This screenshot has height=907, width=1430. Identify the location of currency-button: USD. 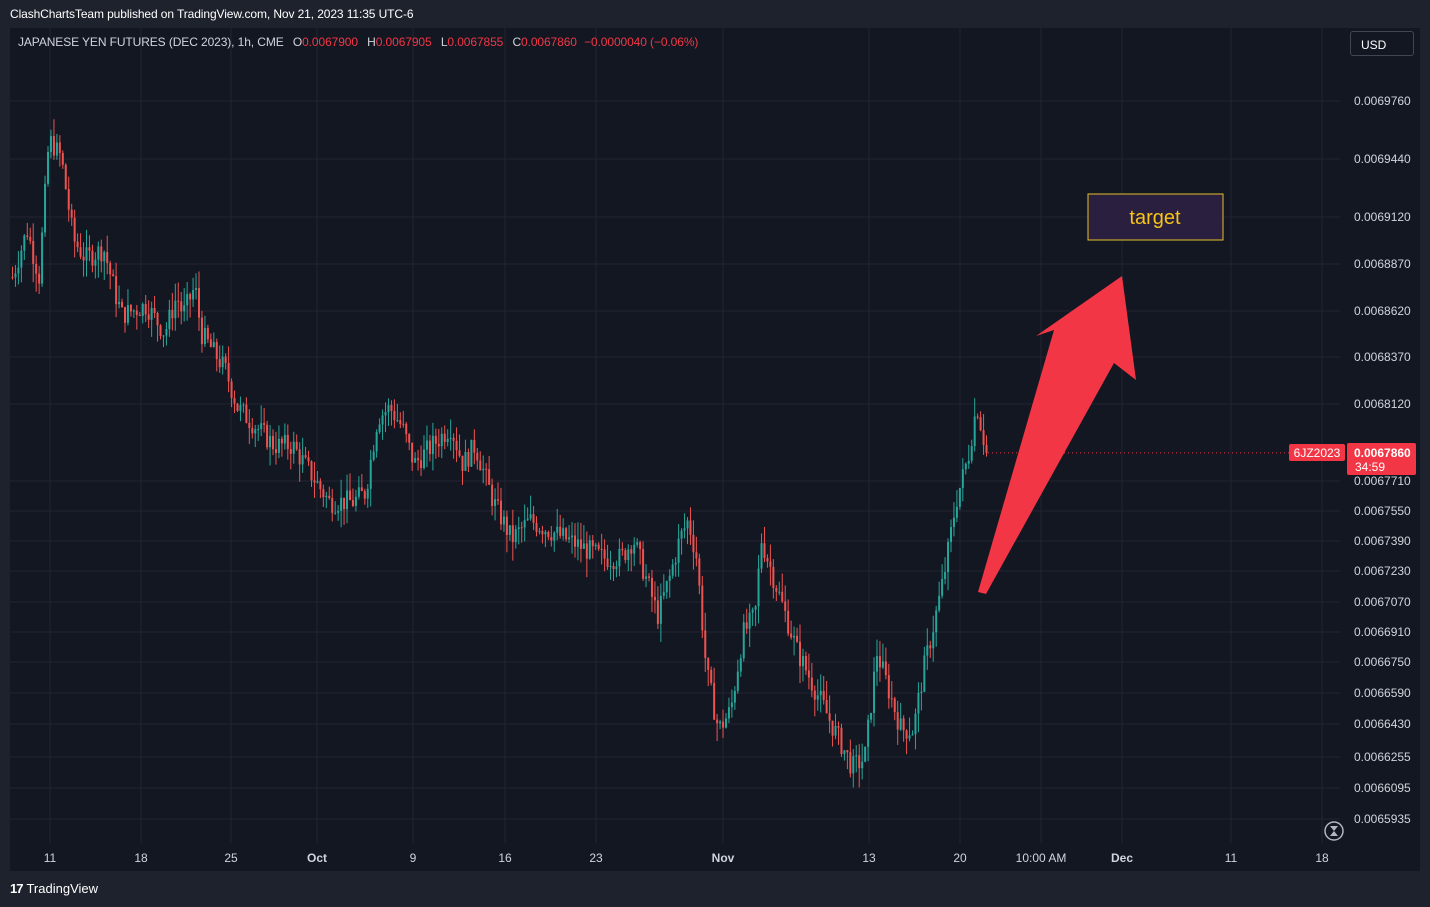
(1382, 43).